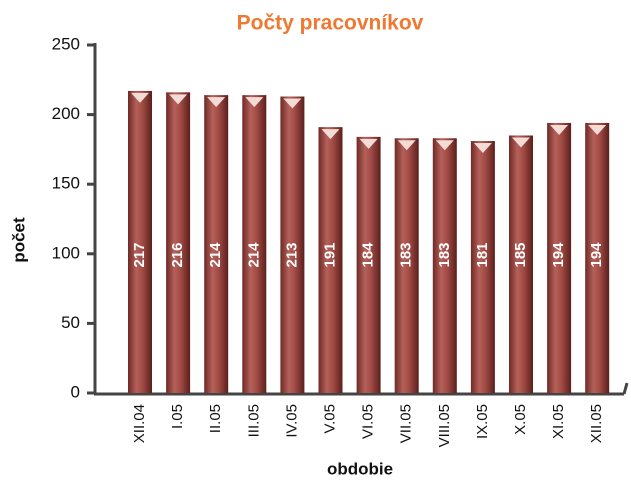 This screenshot has height=482, width=631. Describe the element at coordinates (520, 254) in the screenshot. I see `value-label: 185` at that location.